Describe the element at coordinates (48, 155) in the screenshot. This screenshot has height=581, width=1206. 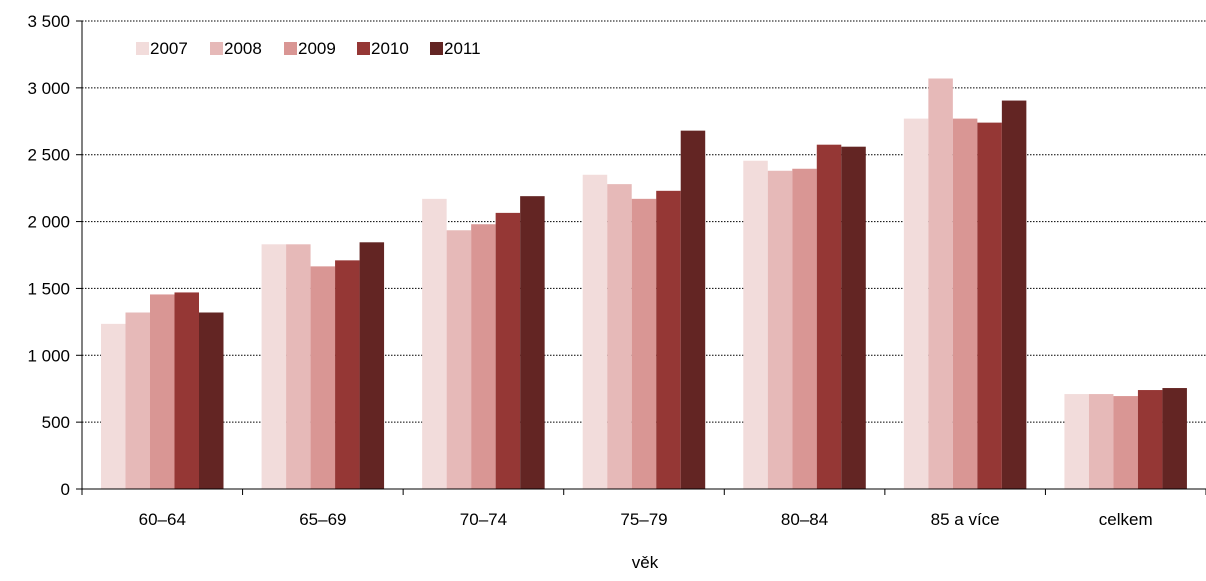
I see `y-tick-label: 2 500` at that location.